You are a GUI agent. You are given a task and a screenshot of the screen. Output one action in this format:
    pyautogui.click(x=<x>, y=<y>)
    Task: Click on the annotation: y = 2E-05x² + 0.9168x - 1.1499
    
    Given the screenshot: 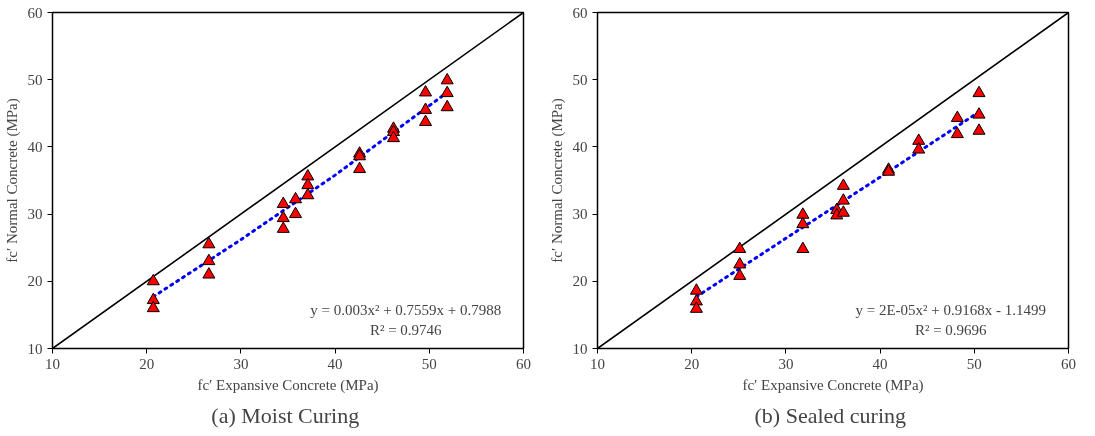 What is the action you would take?
    pyautogui.click(x=951, y=309)
    